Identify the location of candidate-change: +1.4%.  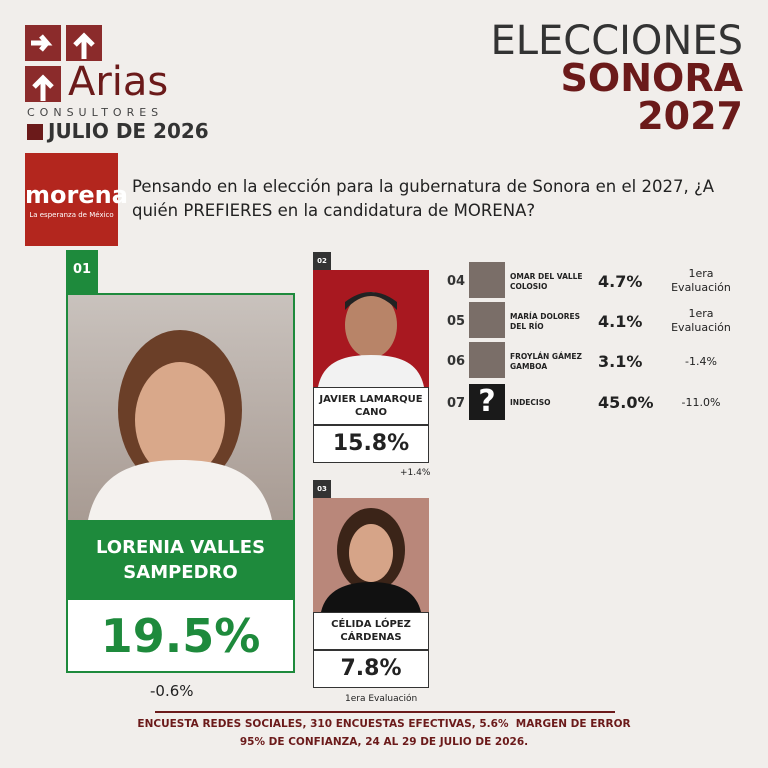
(415, 473).